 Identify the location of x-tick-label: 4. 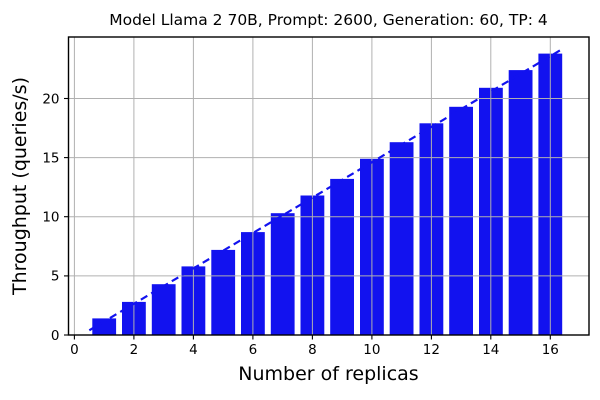
(193, 350).